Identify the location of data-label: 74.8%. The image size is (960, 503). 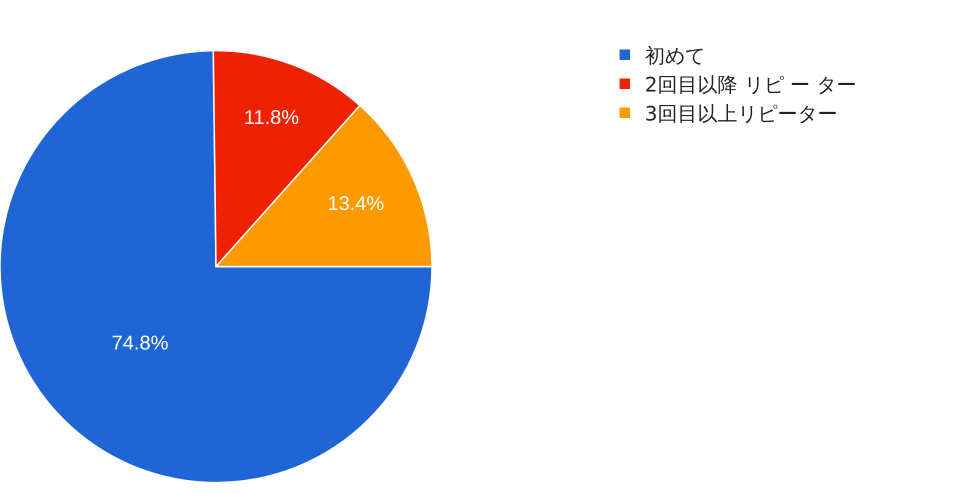
(140, 343).